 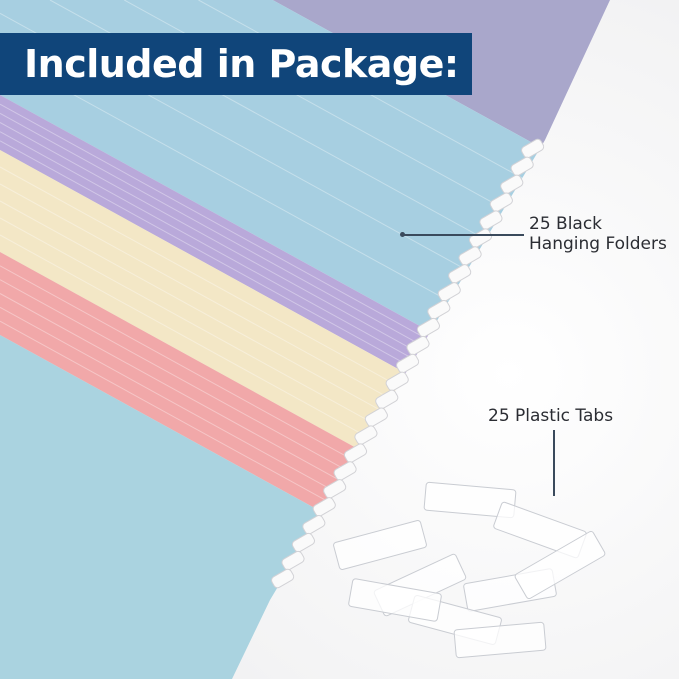 I want to click on folders-callout-line1: 25 Black, so click(x=566, y=224).